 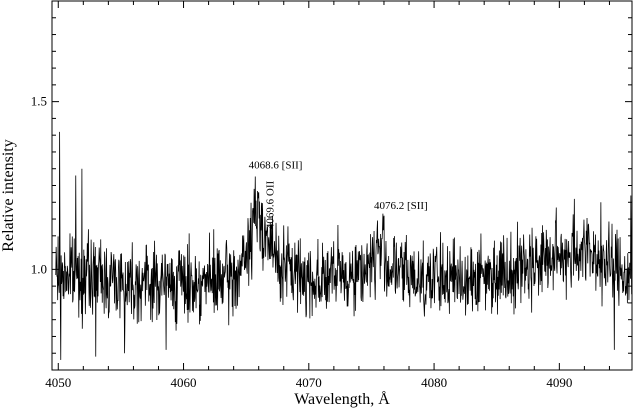 What do you see at coordinates (39, 268) in the screenshot?
I see `y-tick-label: 1.0` at bounding box center [39, 268].